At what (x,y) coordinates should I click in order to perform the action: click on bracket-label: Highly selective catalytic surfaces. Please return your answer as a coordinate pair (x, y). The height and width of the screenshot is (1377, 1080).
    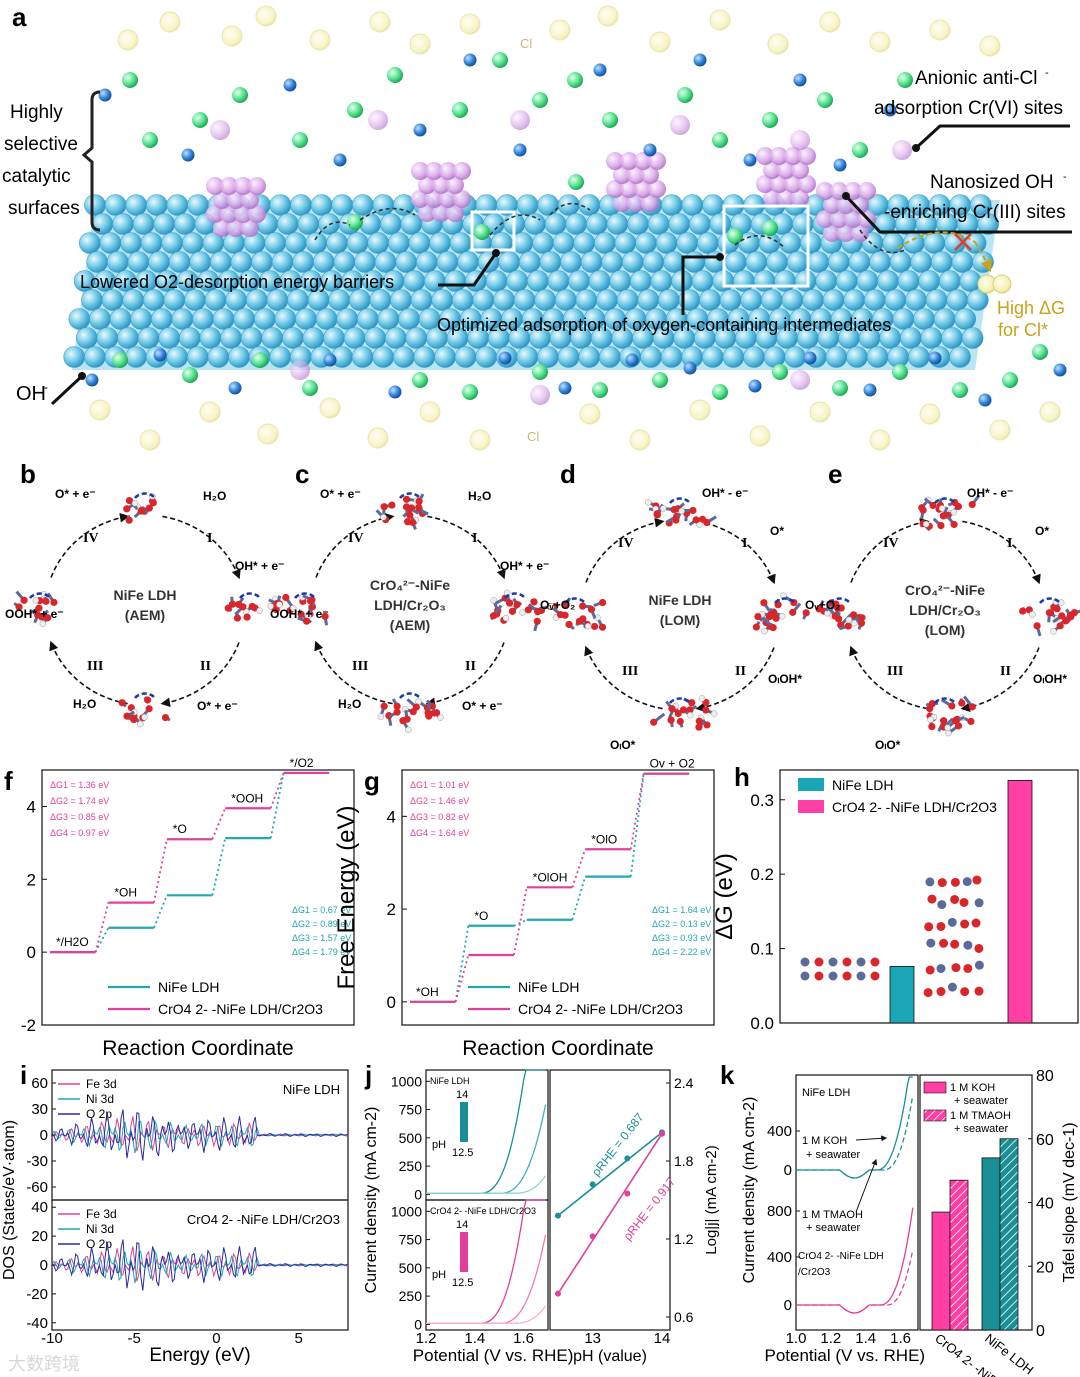
    Looking at the image, I should click on (41, 160).